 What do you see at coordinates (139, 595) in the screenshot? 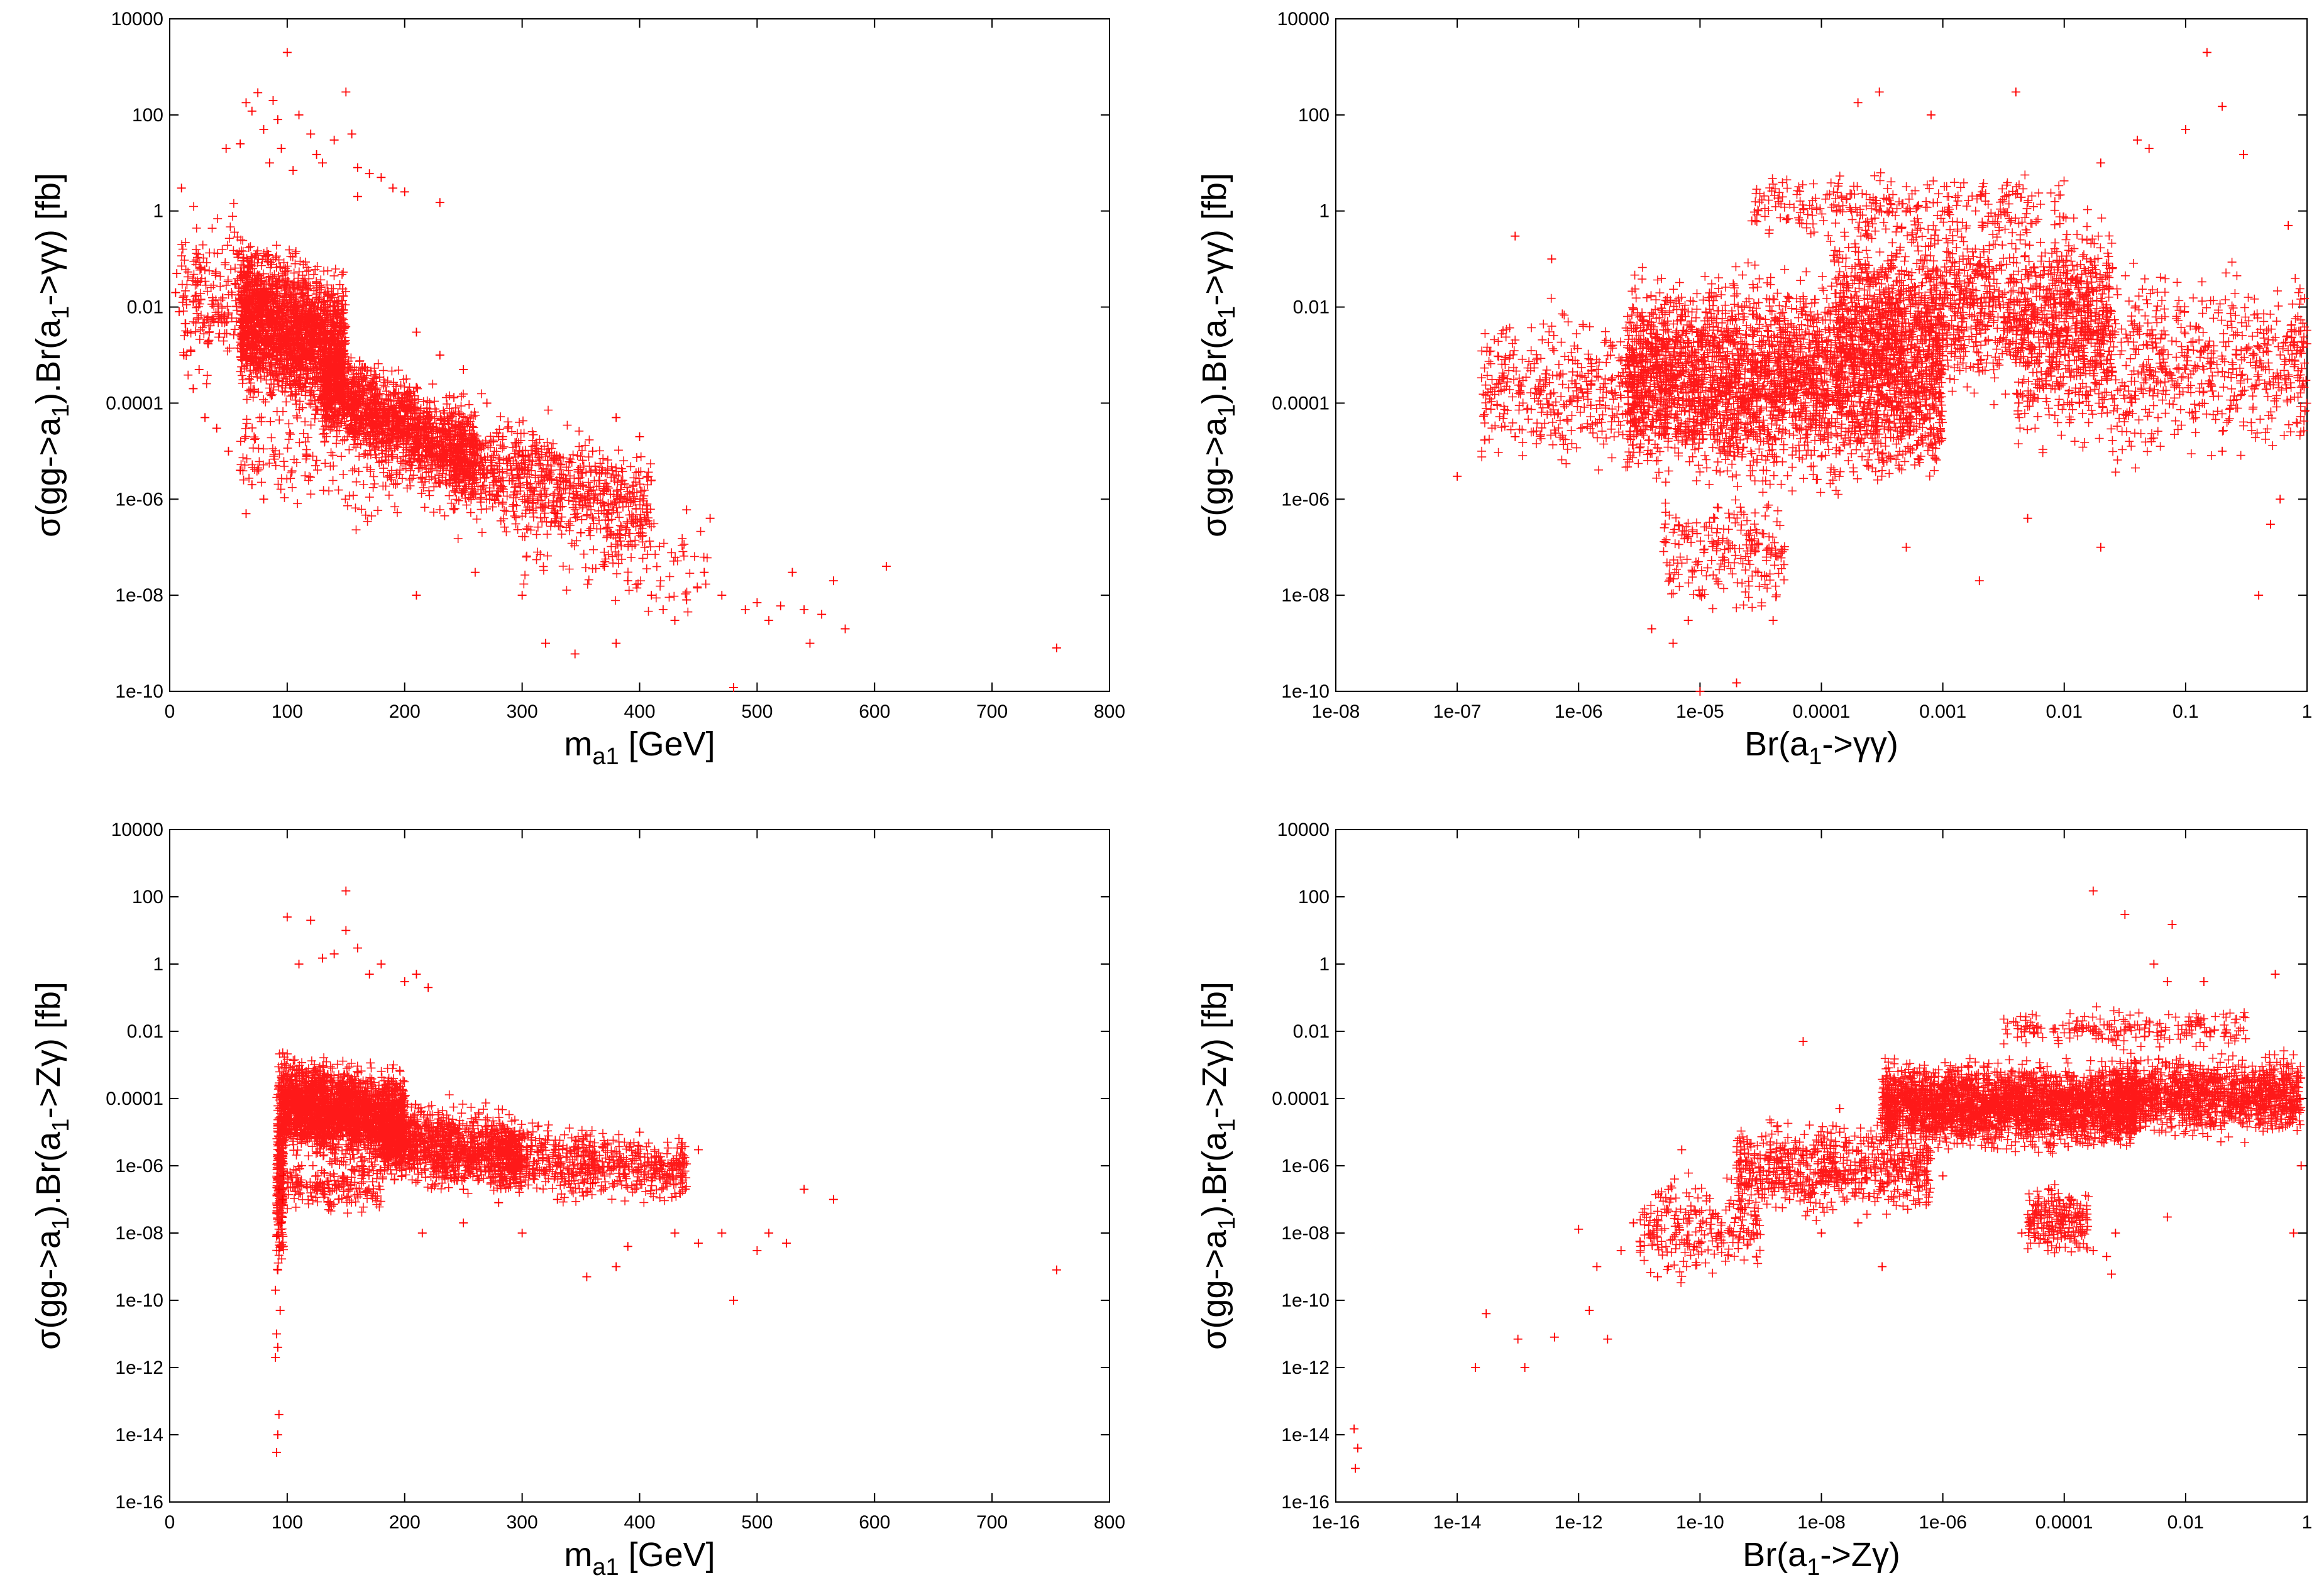
I see `y-tick-label: 1e-08` at bounding box center [139, 595].